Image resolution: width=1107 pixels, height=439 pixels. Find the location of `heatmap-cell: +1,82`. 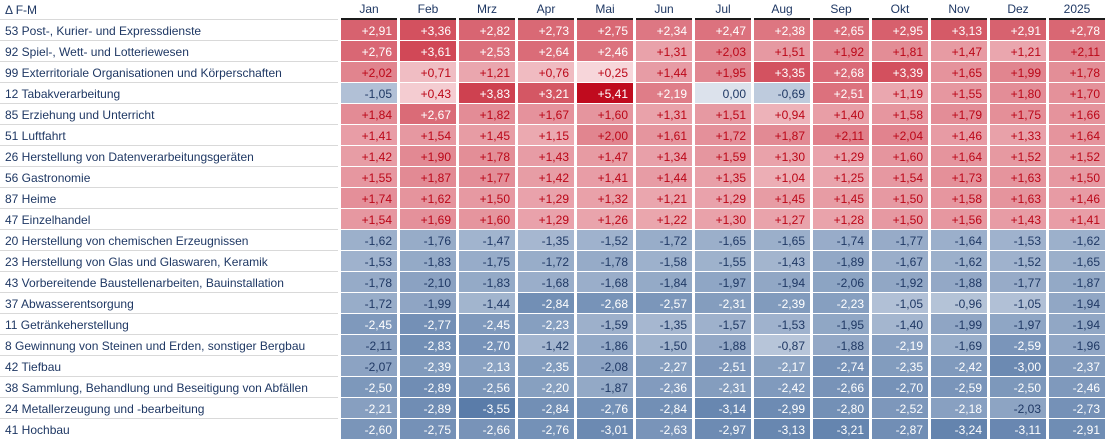

heatmap-cell: +1,82 is located at coordinates (487, 114).